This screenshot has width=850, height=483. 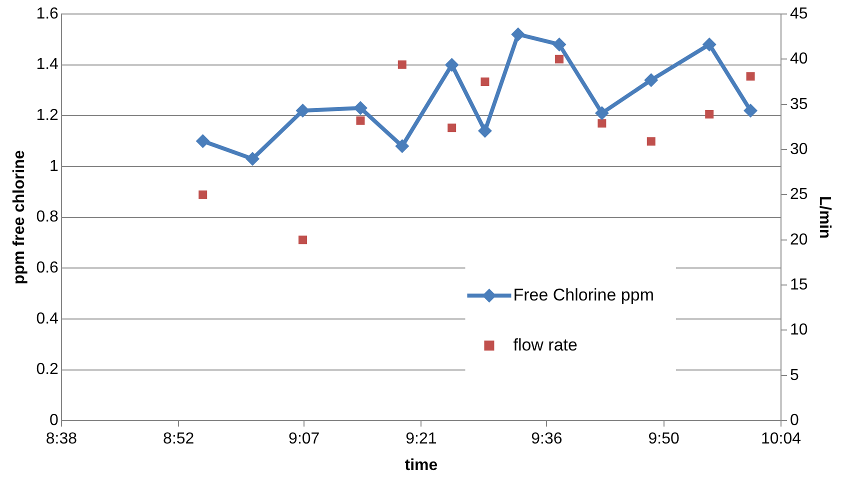 I want to click on x-axis-title: time, so click(x=421, y=465).